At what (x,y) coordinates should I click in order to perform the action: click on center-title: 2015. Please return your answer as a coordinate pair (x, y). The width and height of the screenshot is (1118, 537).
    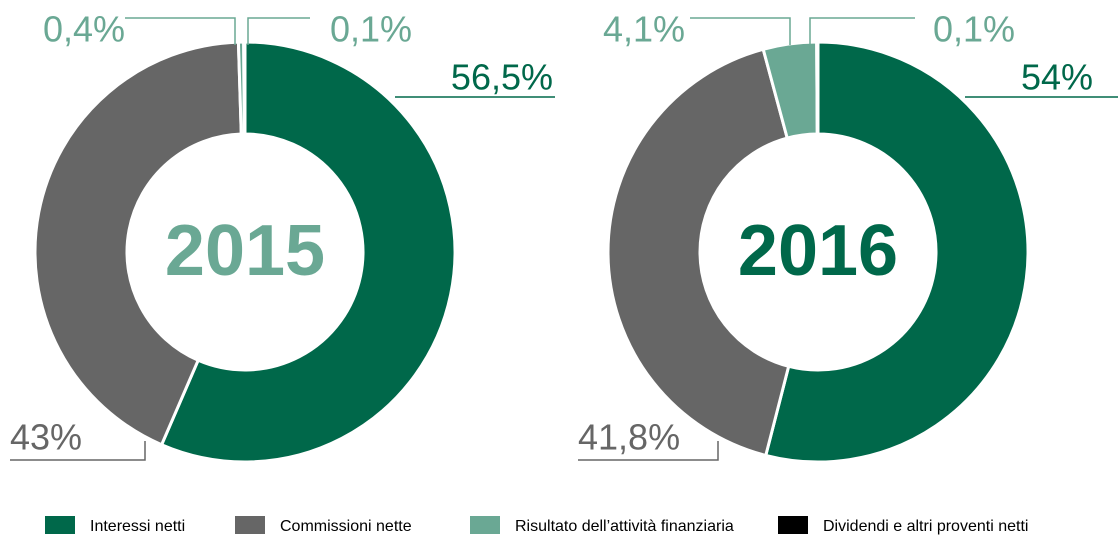
    Looking at the image, I should click on (245, 251).